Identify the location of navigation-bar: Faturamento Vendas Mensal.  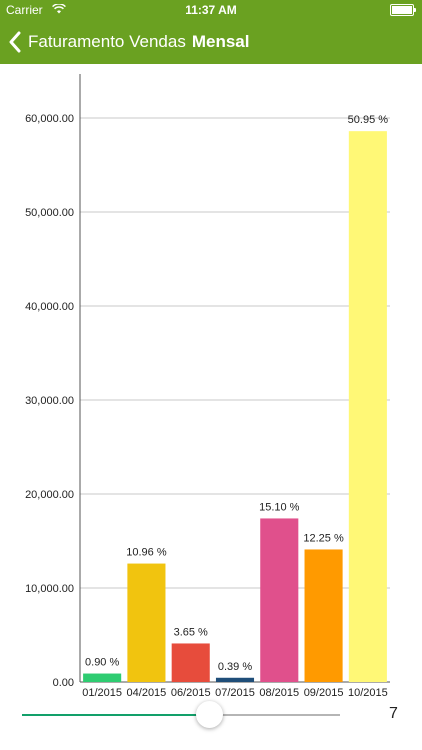
(211, 42).